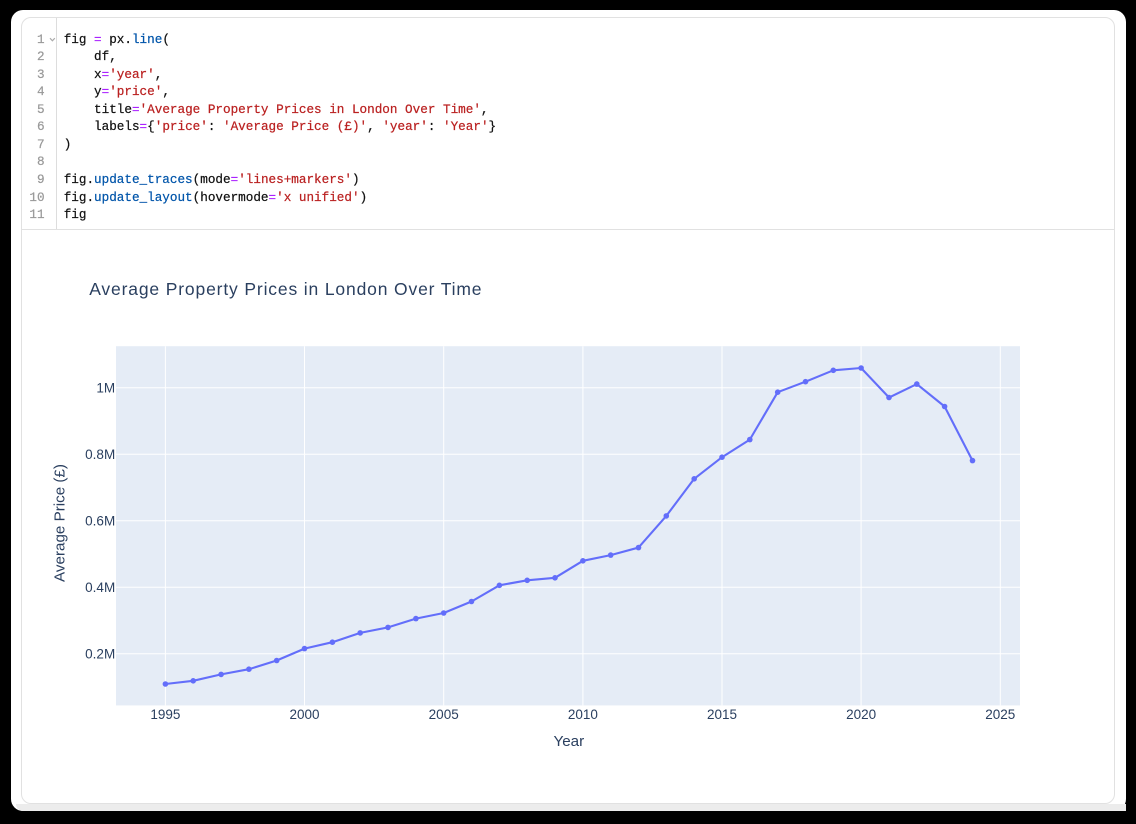  What do you see at coordinates (100, 654) in the screenshot?
I see `svg-text: 0.2M` at bounding box center [100, 654].